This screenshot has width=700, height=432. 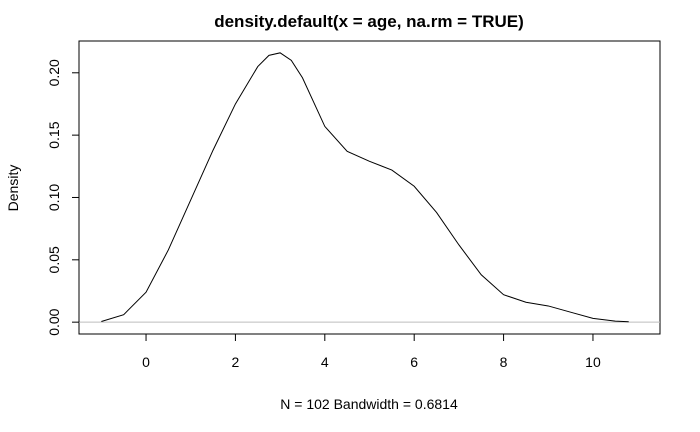 I want to click on x-axis: 0 2 4 6 8 10, so click(x=371, y=351).